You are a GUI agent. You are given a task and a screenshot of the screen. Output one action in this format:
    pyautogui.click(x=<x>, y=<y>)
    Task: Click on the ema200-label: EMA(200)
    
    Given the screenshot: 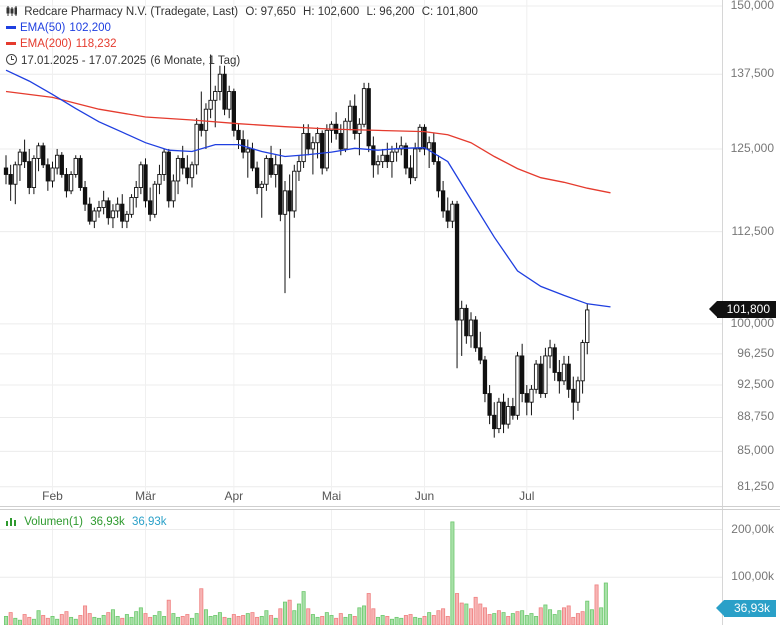 What is the action you would take?
    pyautogui.click(x=46, y=44)
    